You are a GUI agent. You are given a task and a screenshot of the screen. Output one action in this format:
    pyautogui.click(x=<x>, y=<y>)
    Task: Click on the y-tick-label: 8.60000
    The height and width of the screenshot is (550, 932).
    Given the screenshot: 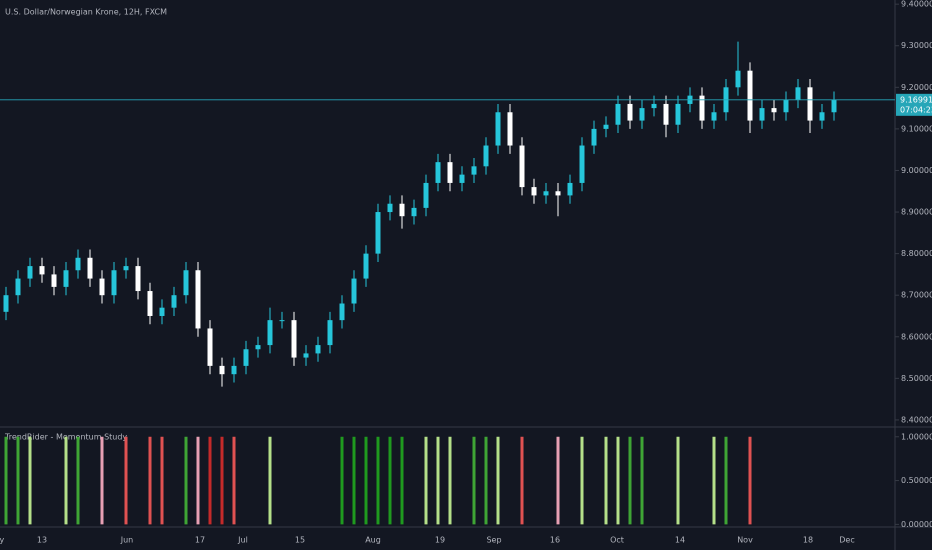 What is the action you would take?
    pyautogui.click(x=916, y=336)
    